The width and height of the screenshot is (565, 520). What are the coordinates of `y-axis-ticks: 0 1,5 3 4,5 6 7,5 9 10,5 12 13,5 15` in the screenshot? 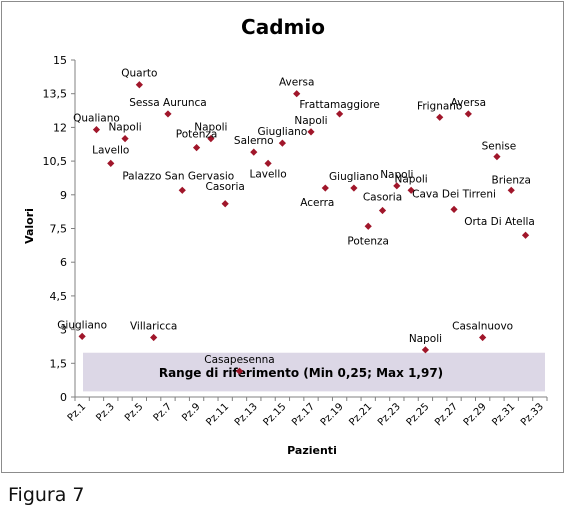 It's located at (59, 229).